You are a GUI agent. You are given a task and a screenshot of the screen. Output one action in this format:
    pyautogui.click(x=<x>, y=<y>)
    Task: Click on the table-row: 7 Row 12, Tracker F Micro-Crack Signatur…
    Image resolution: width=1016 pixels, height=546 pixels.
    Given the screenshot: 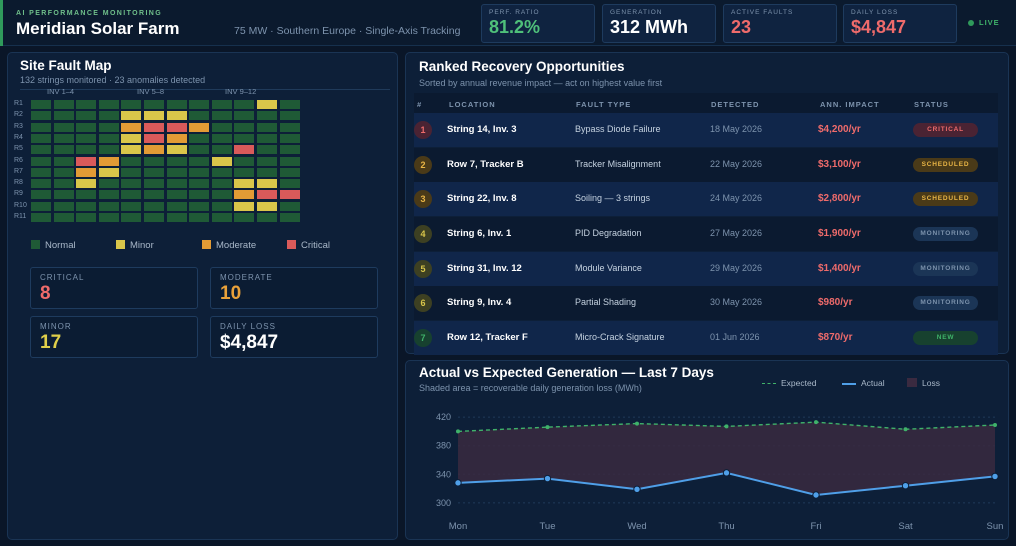 What is the action you would take?
    pyautogui.click(x=706, y=338)
    